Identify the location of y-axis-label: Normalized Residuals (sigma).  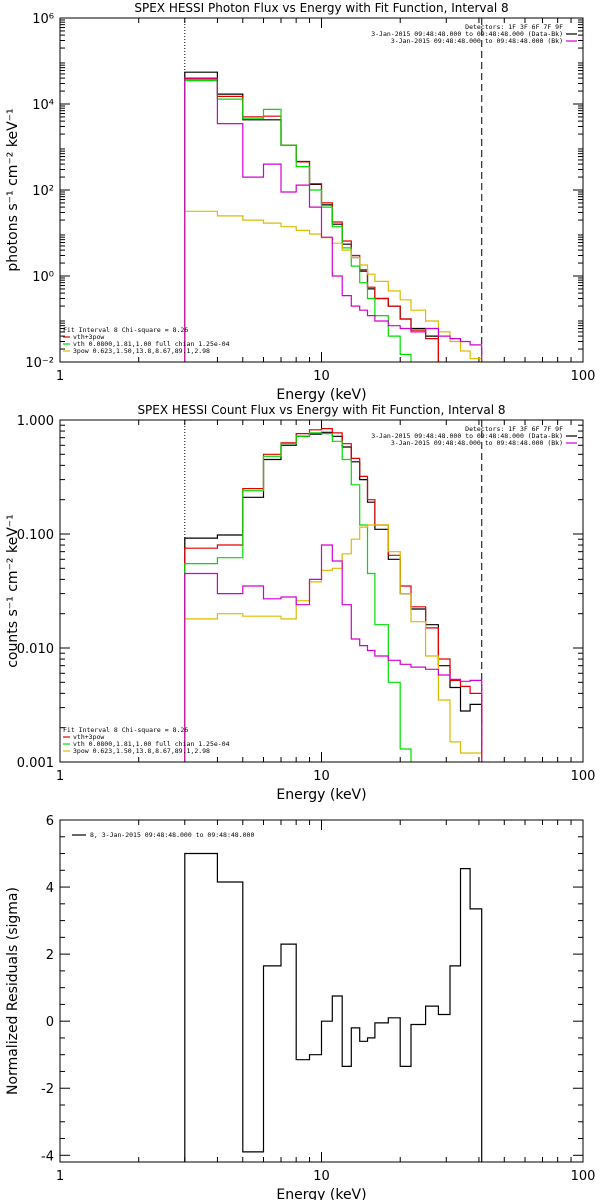
(13, 991).